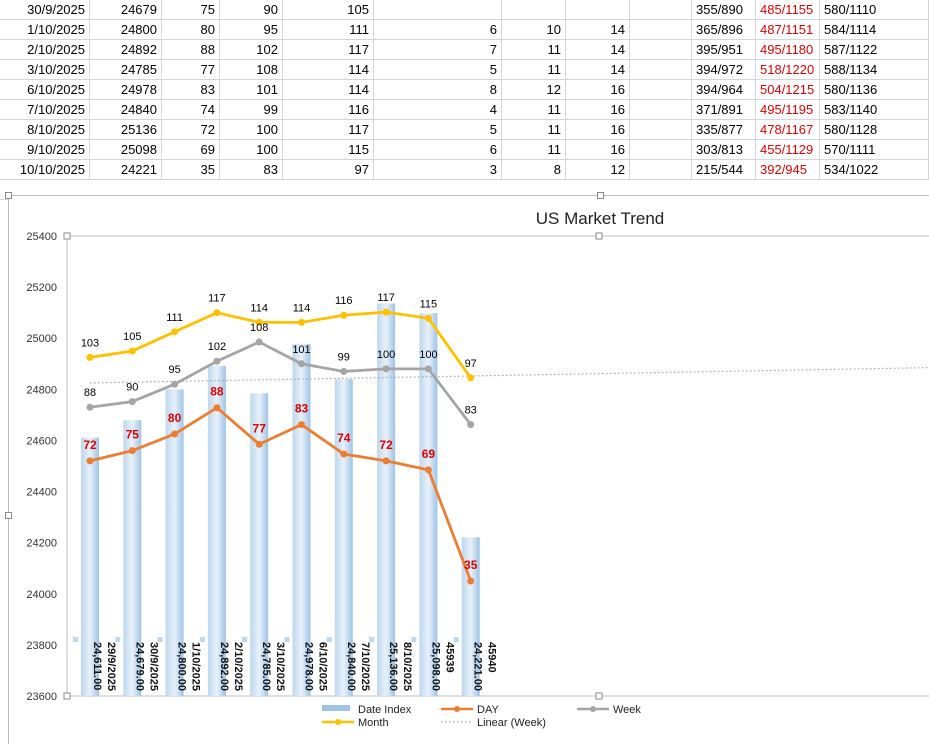  What do you see at coordinates (126, 10) in the screenshot?
I see `sheet-cell-index: 24679` at bounding box center [126, 10].